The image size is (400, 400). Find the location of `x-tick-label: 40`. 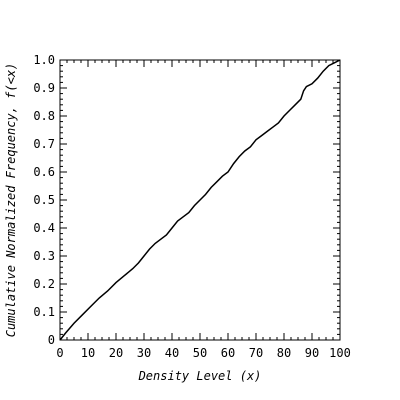

x-tick-label: 40 is located at coordinates (172, 353).